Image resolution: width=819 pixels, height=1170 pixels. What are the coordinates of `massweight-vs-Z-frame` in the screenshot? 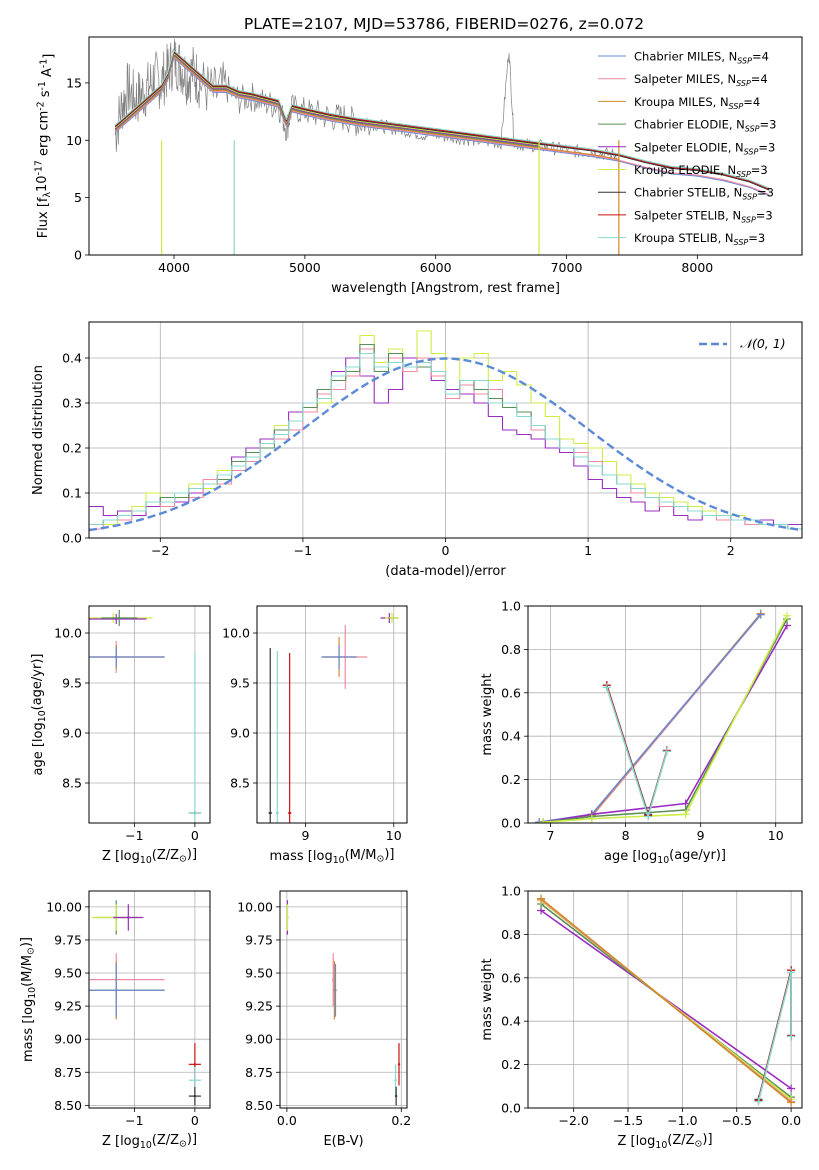 It's located at (665, 999).